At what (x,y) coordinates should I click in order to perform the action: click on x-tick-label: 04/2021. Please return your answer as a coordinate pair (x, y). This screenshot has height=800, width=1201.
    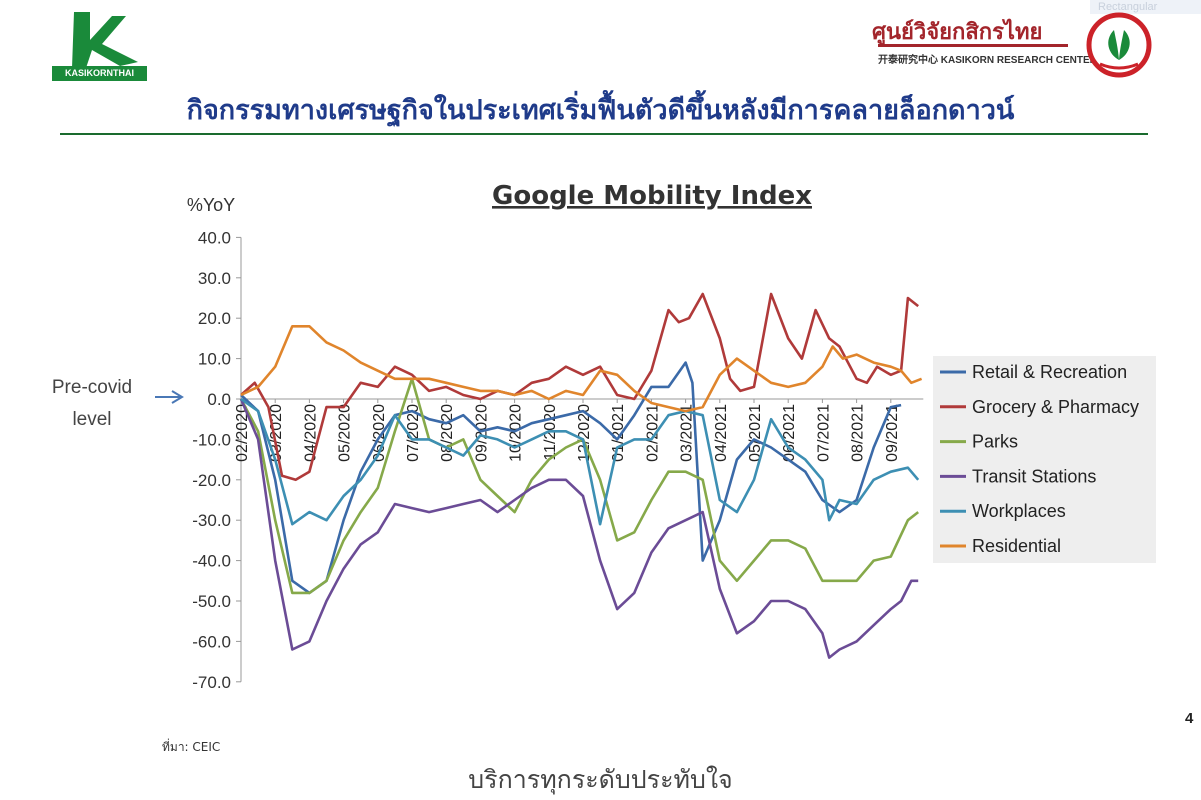
    Looking at the image, I should click on (721, 433).